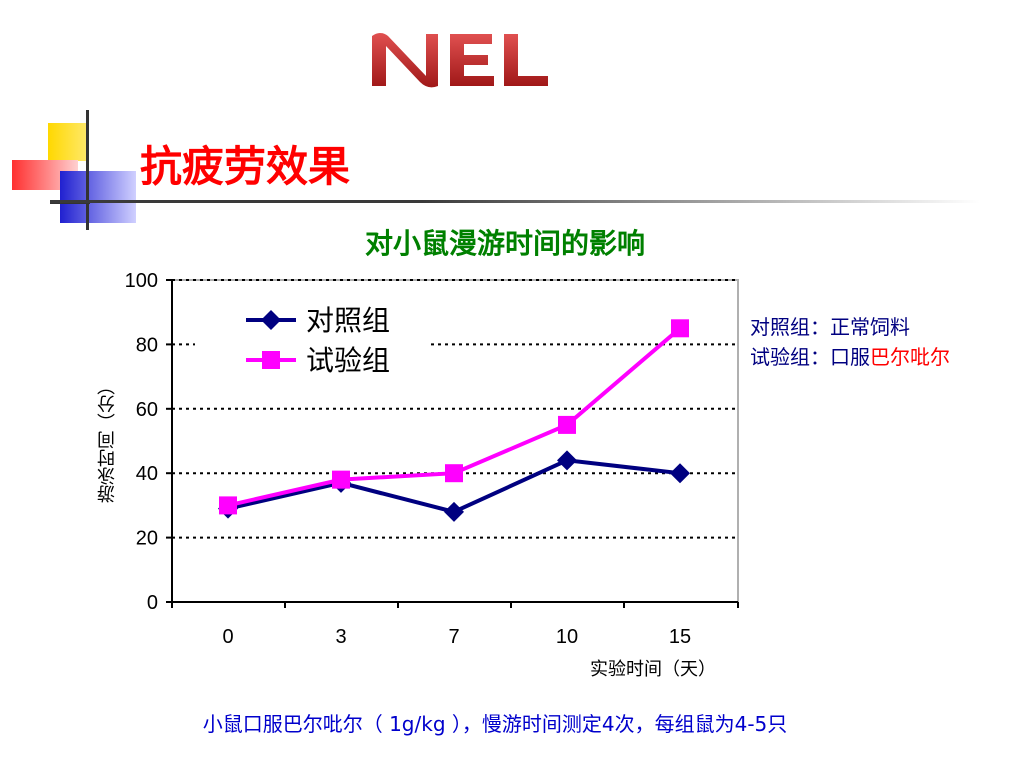 The width and height of the screenshot is (1024, 768). Describe the element at coordinates (348, 360) in the screenshot. I see `legend-label: 试验组` at that location.